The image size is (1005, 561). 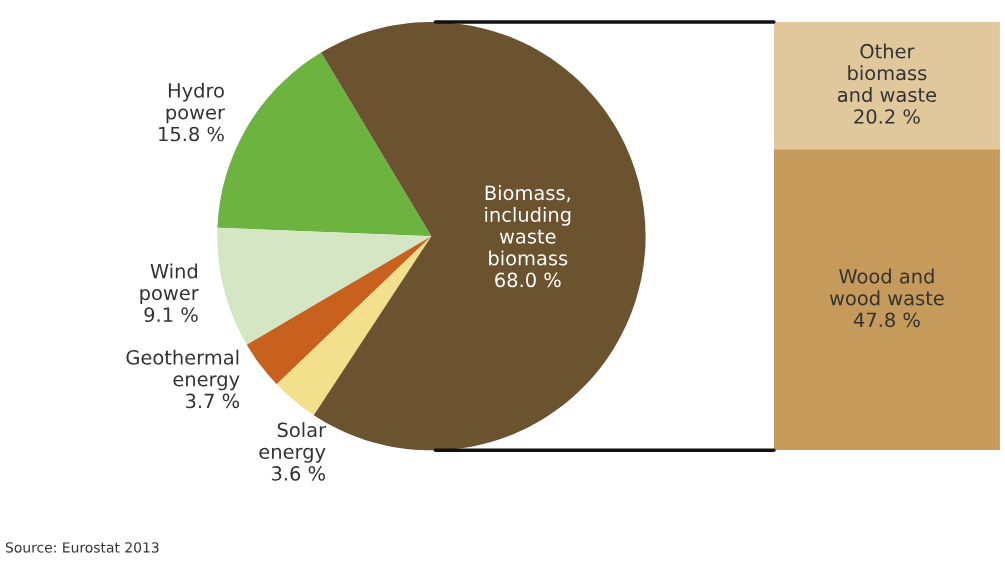 I want to click on series-label: Wood and wood waste, so click(x=886, y=287).